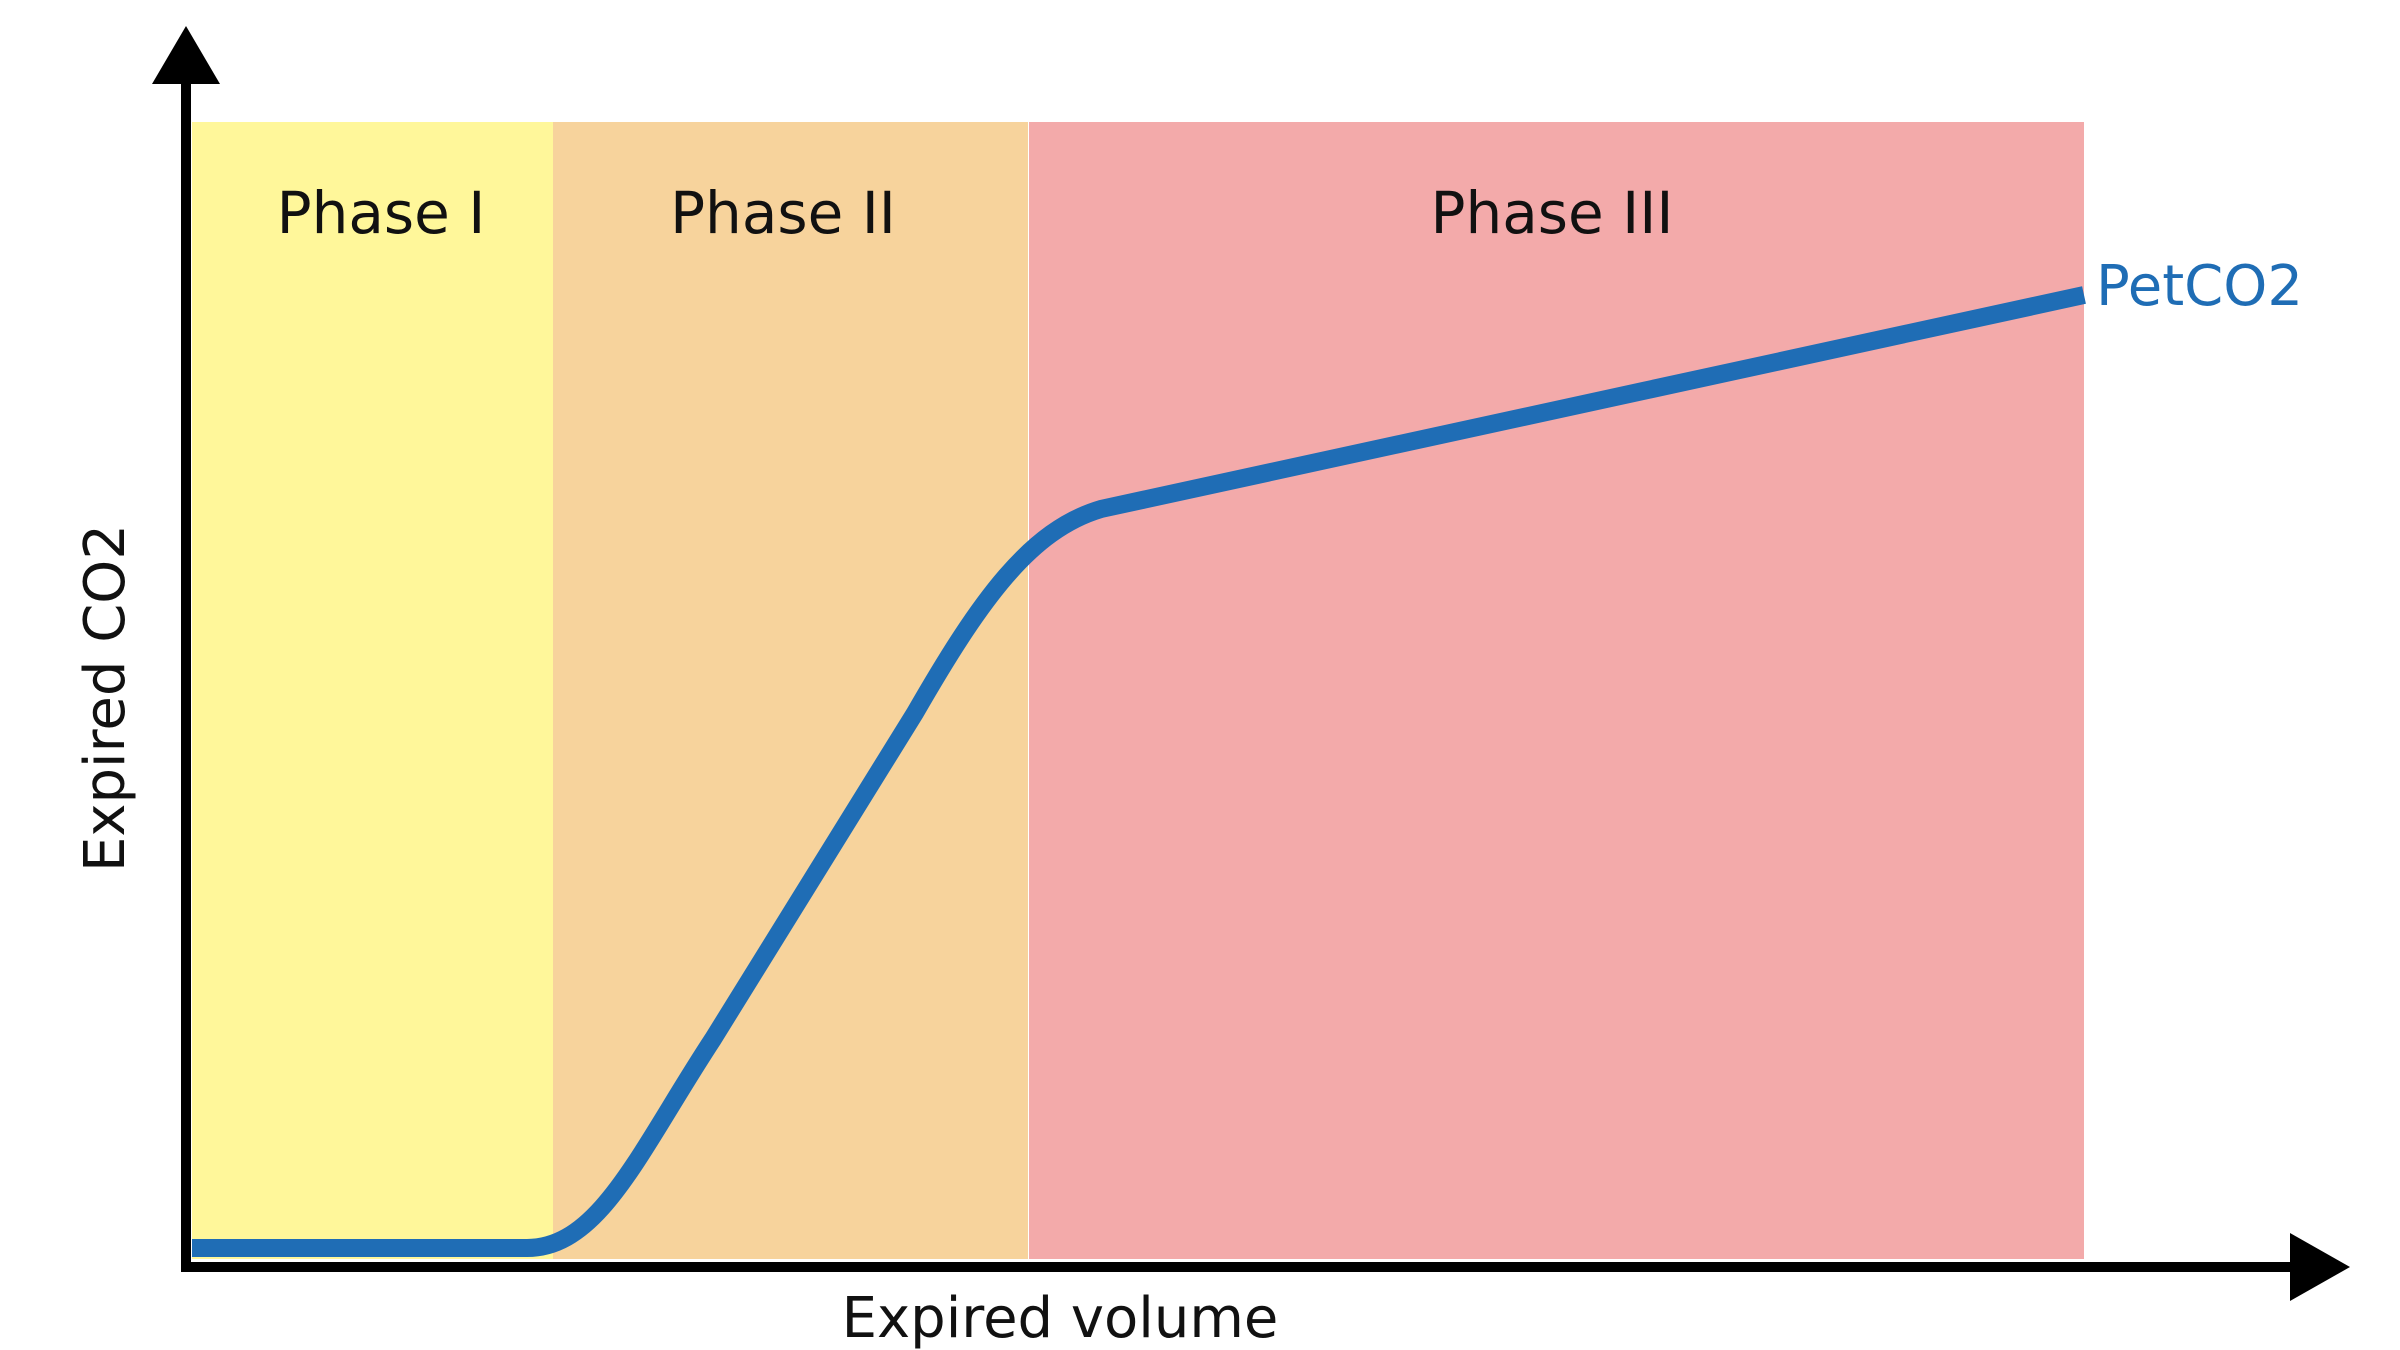 This screenshot has width=2400, height=1350. Describe the element at coordinates (1552, 213) in the screenshot. I see `phase-label: Phase III` at that location.